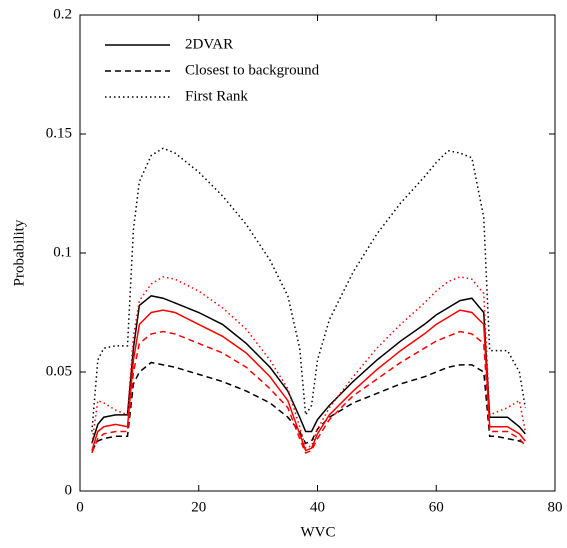 The width and height of the screenshot is (567, 548). I want to click on x-tick-label: 60, so click(436, 507).